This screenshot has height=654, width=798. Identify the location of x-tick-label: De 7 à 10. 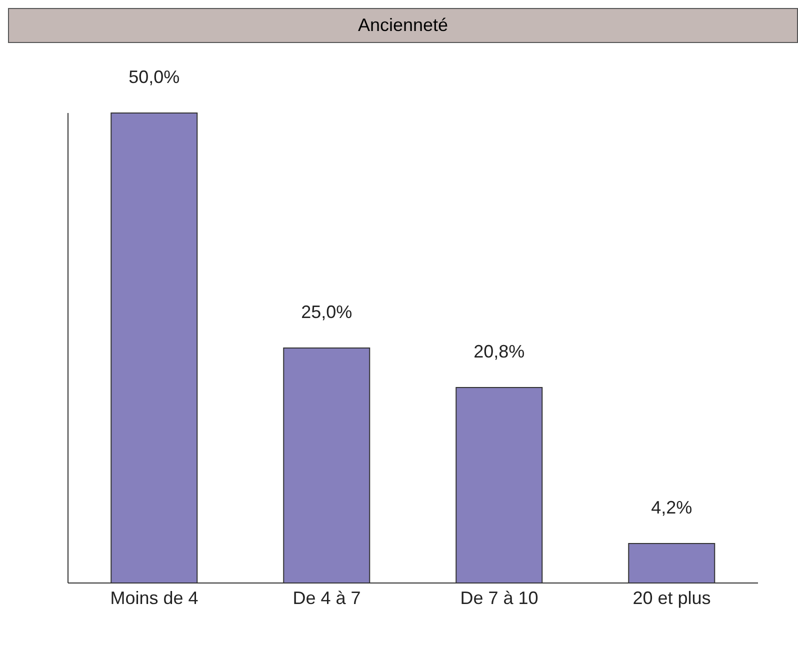
(499, 598).